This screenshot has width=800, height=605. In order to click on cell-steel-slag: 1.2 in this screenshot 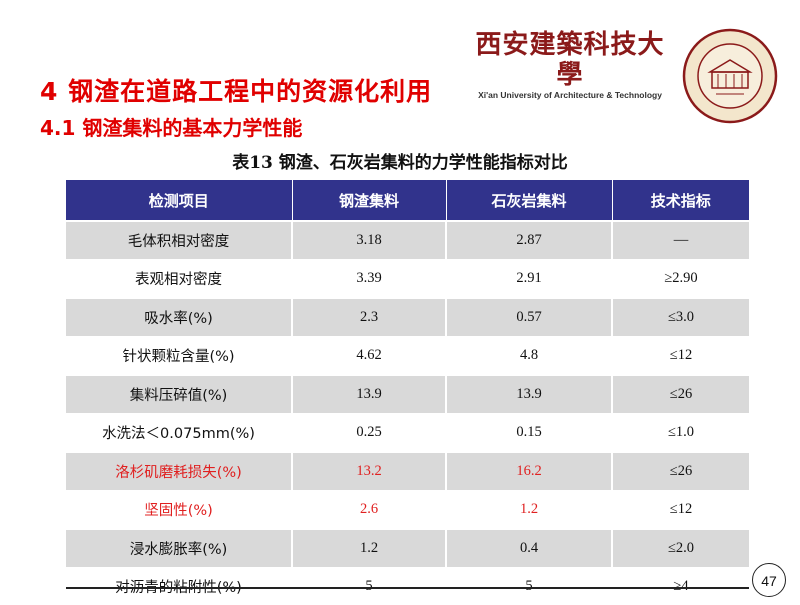, I will do `click(369, 548)`.